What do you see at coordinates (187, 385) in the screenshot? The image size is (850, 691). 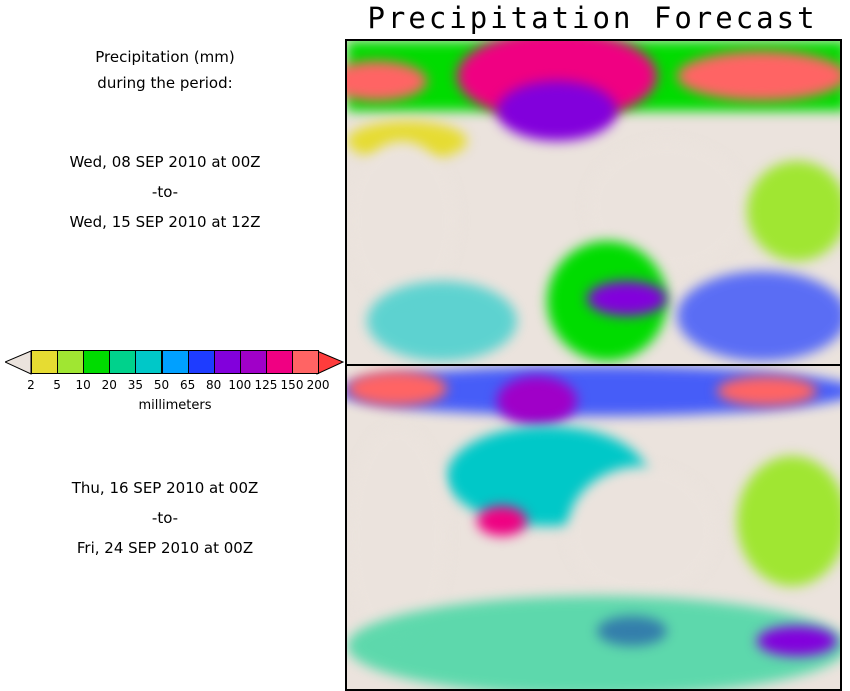 I see `colorbar-tick-label: 65` at bounding box center [187, 385].